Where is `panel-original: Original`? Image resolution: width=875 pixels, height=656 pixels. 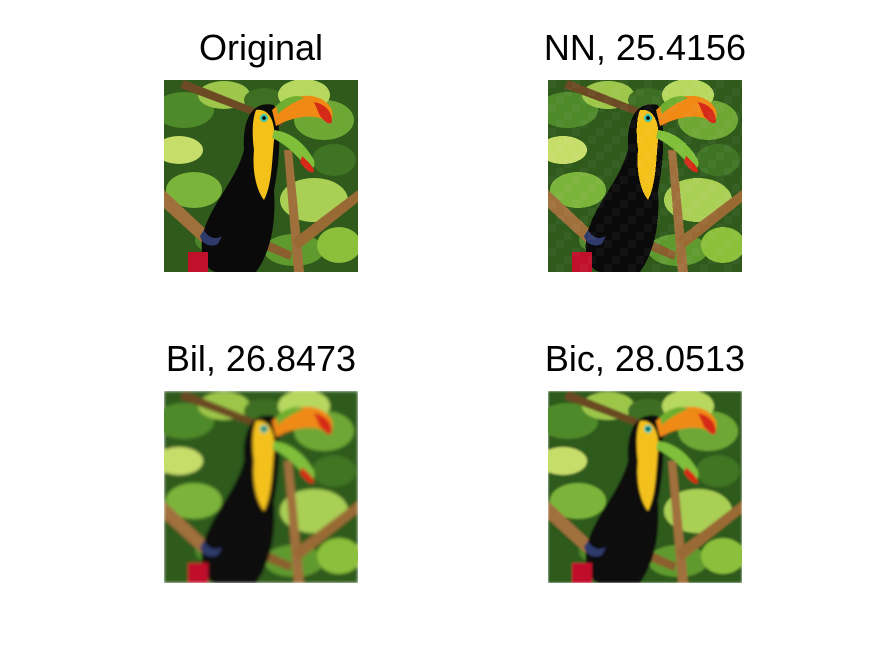
panel-original: Original is located at coordinates (261, 150).